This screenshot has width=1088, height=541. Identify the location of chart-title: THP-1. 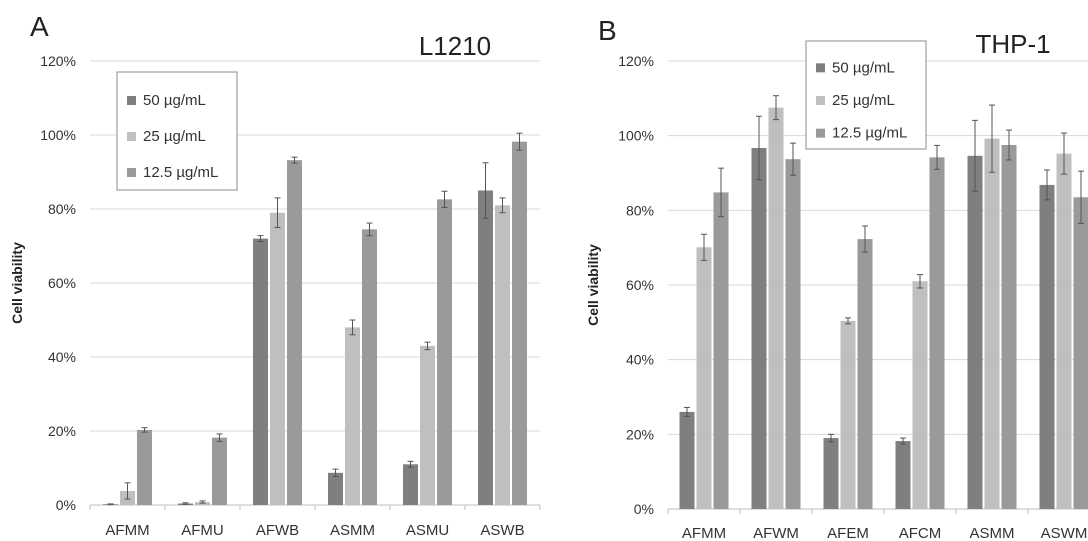
(1012, 44).